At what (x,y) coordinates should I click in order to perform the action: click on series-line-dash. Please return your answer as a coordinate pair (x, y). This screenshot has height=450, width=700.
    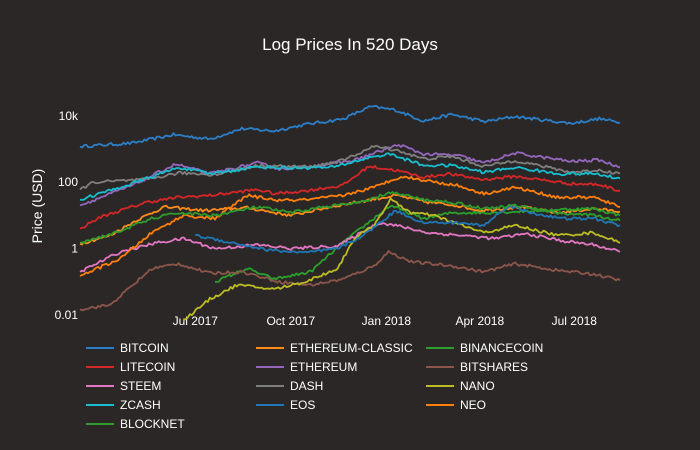
    Looking at the image, I should click on (350, 167).